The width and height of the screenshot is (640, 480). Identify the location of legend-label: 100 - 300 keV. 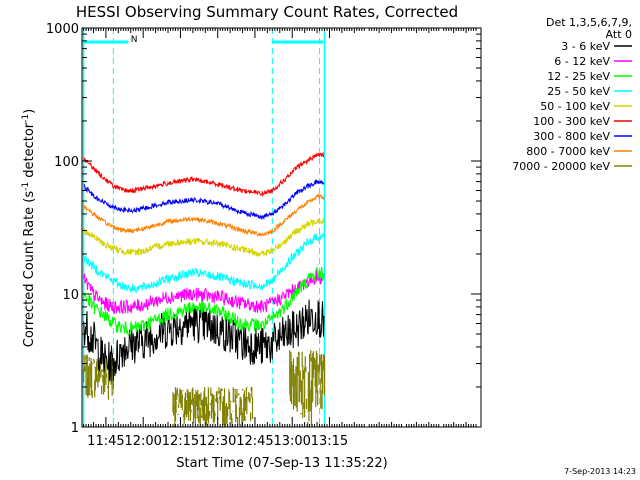
(571, 121).